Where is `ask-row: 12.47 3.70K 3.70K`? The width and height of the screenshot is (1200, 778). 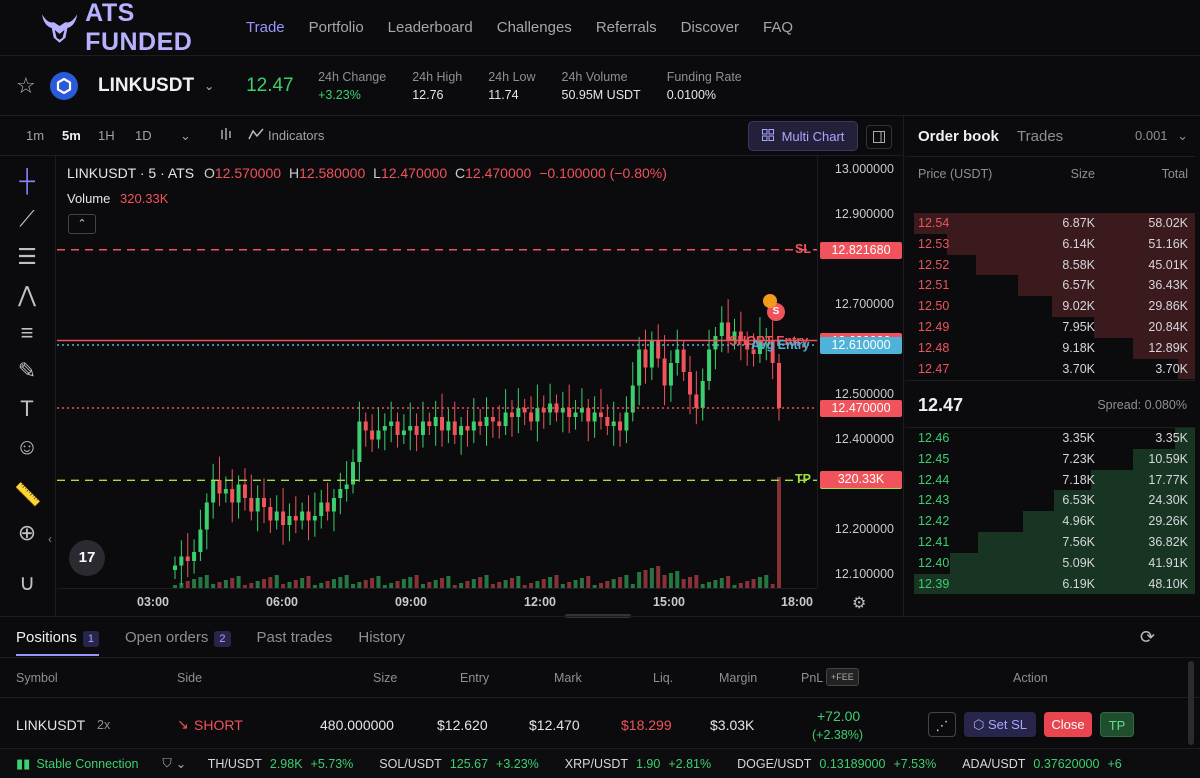 ask-row: 12.47 3.70K 3.70K is located at coordinates (1050, 369).